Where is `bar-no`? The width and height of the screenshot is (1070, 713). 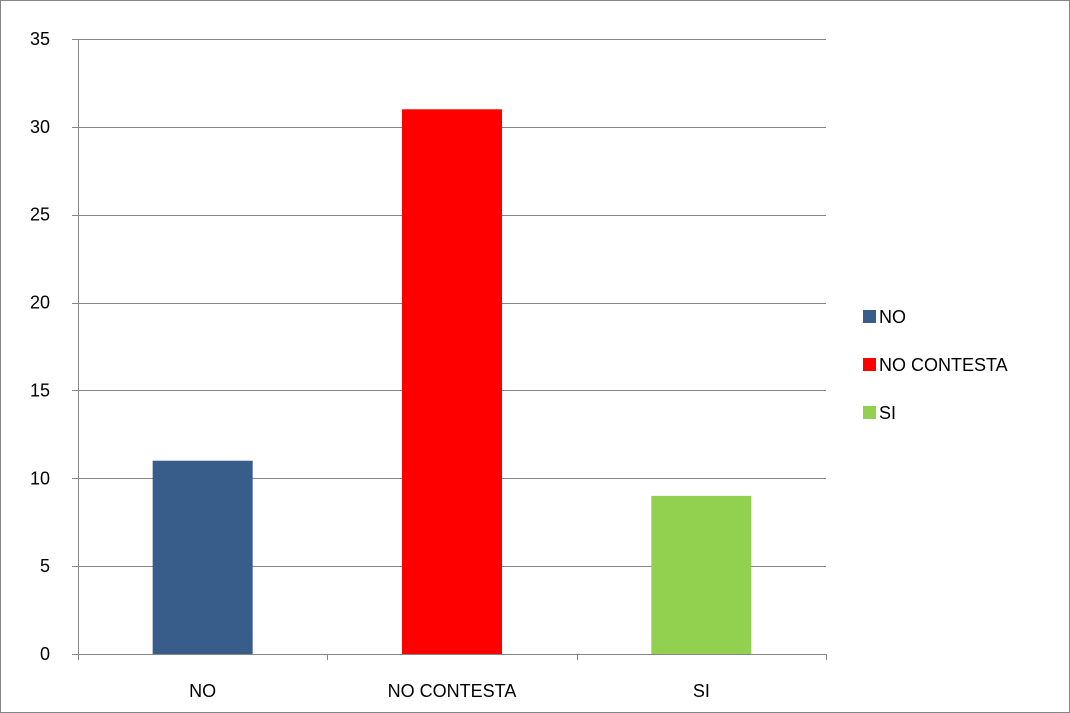 bar-no is located at coordinates (202, 557).